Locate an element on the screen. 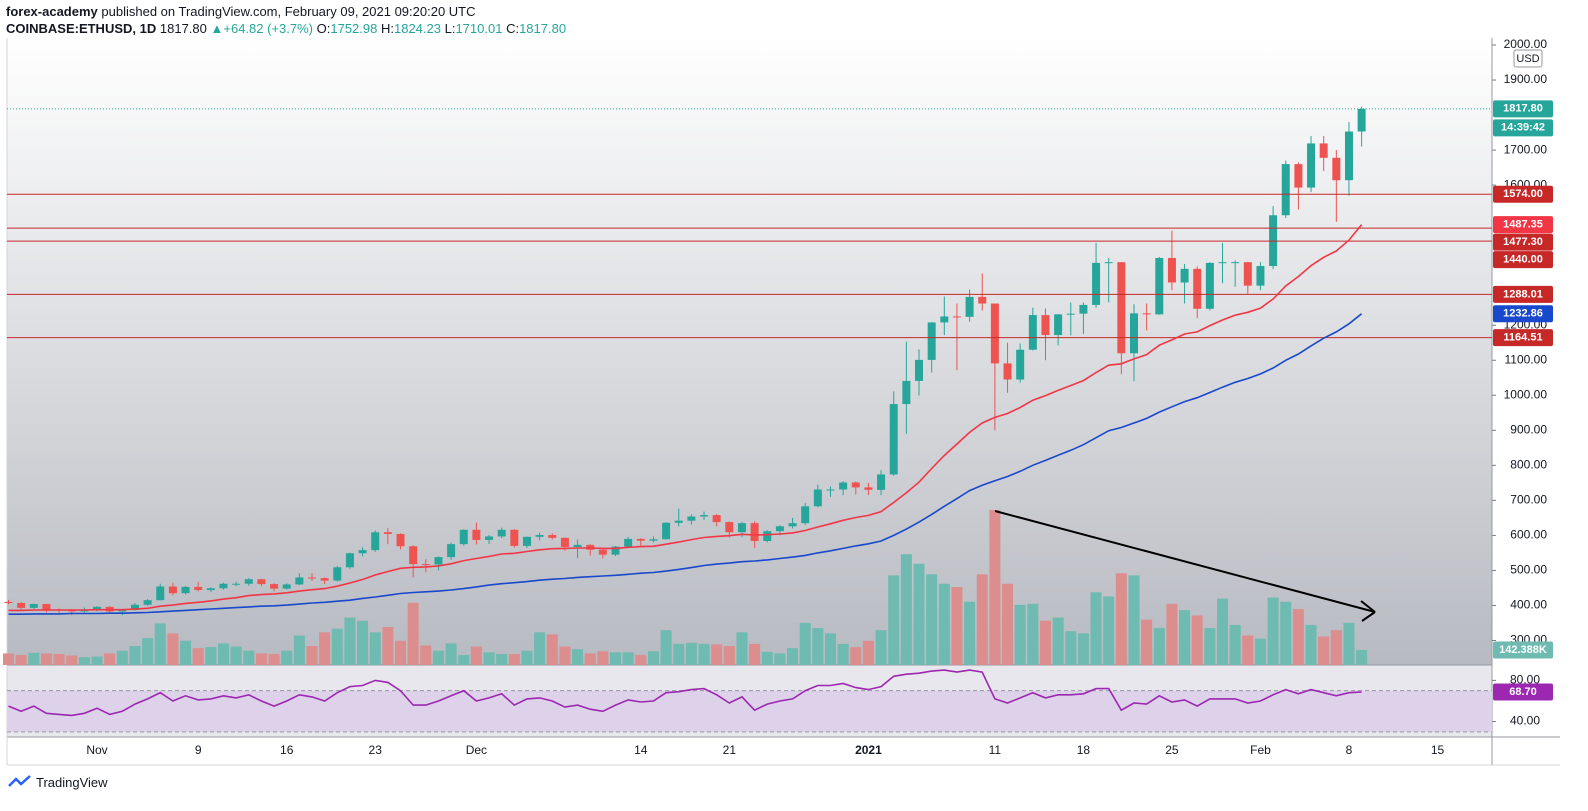  y-tick-label: 1900.00 is located at coordinates (1526, 79).